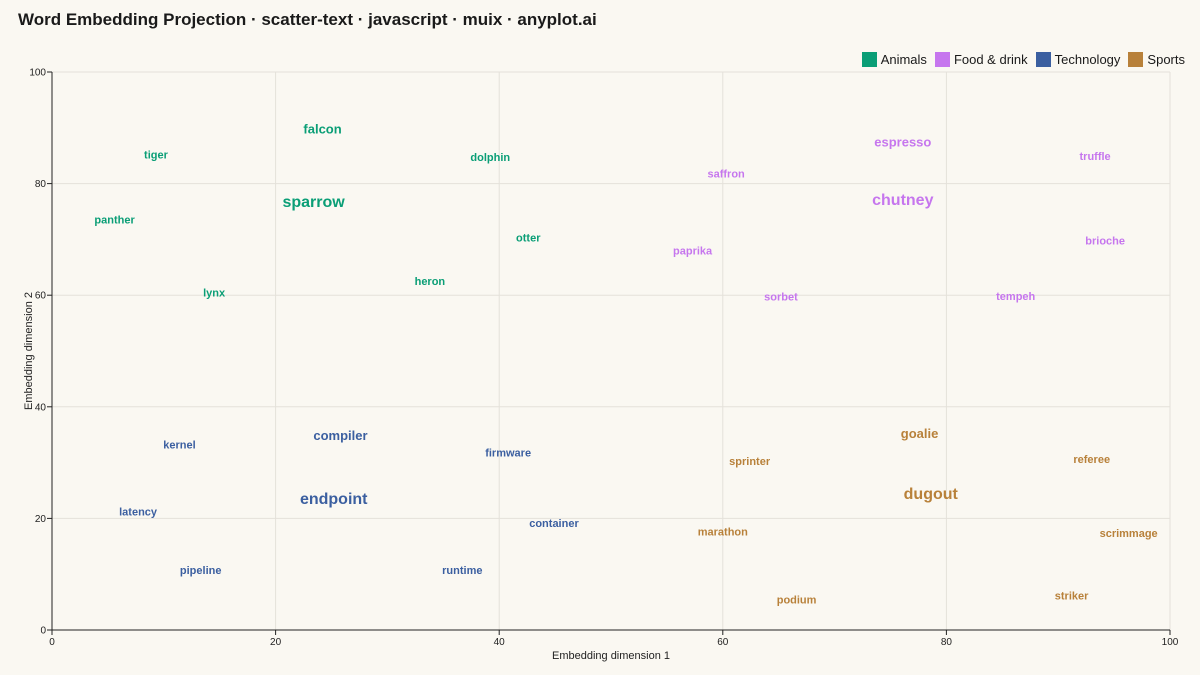 The width and height of the screenshot is (1200, 675). What do you see at coordinates (37, 73) in the screenshot?
I see `y-tick-label: 100` at bounding box center [37, 73].